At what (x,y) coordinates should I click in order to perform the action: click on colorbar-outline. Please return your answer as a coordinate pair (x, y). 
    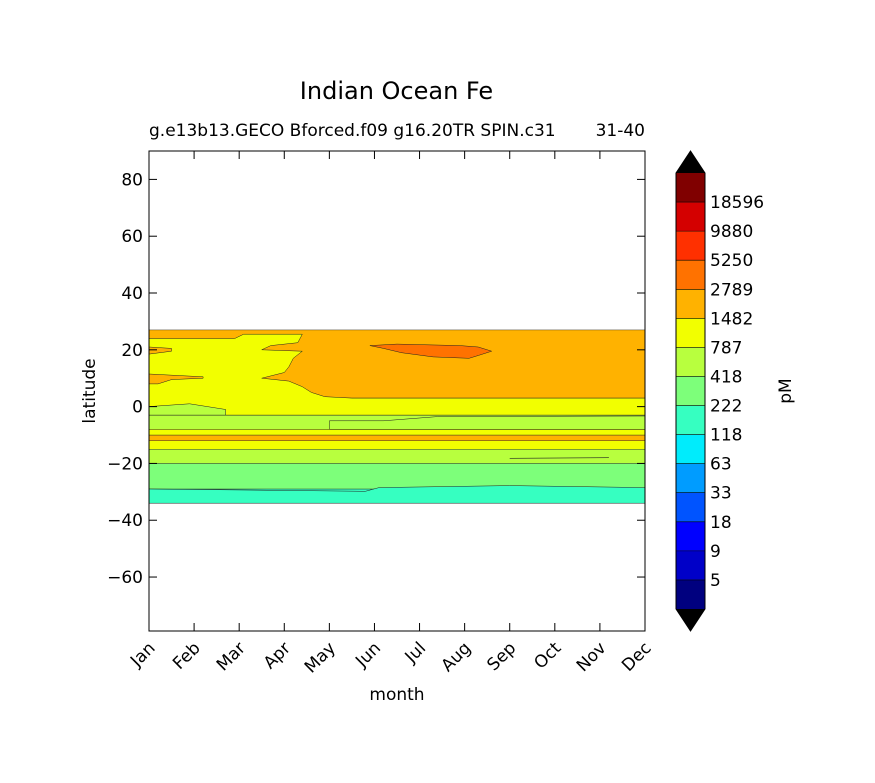
    Looking at the image, I should click on (690, 391).